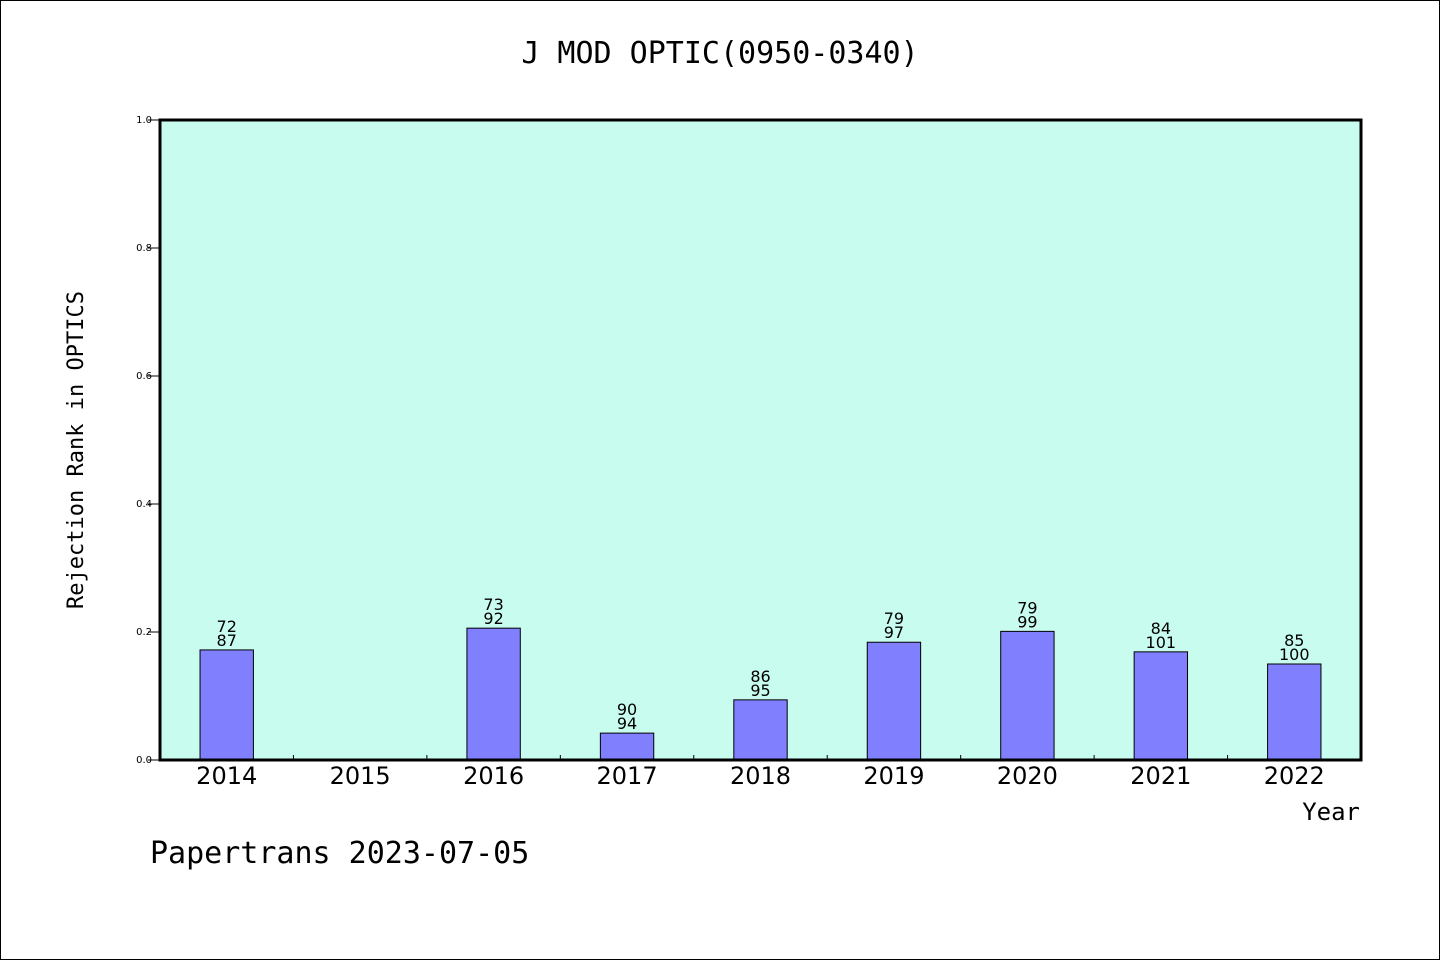  Describe the element at coordinates (1294, 654) in the screenshot. I see `bar-label-bottom: 100` at that location.